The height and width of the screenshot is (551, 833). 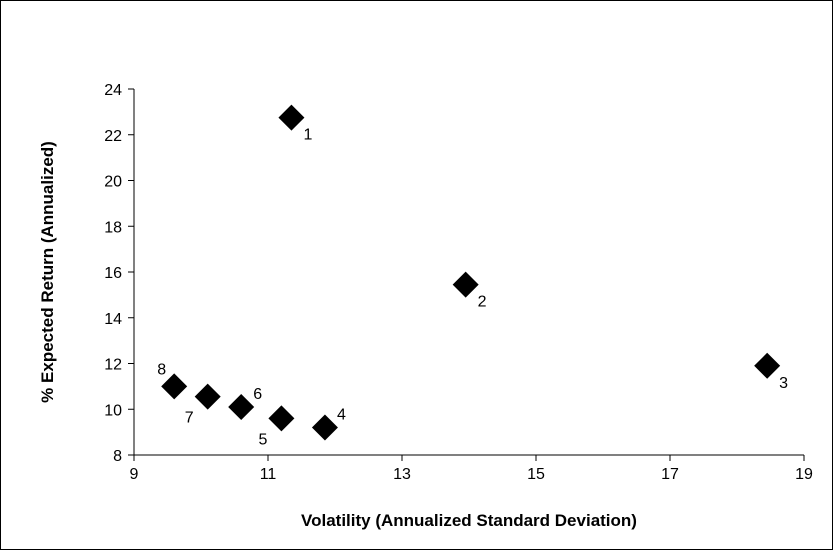 I want to click on x-axis-ticks: 9 11 13 15 17 19, so click(x=471, y=469).